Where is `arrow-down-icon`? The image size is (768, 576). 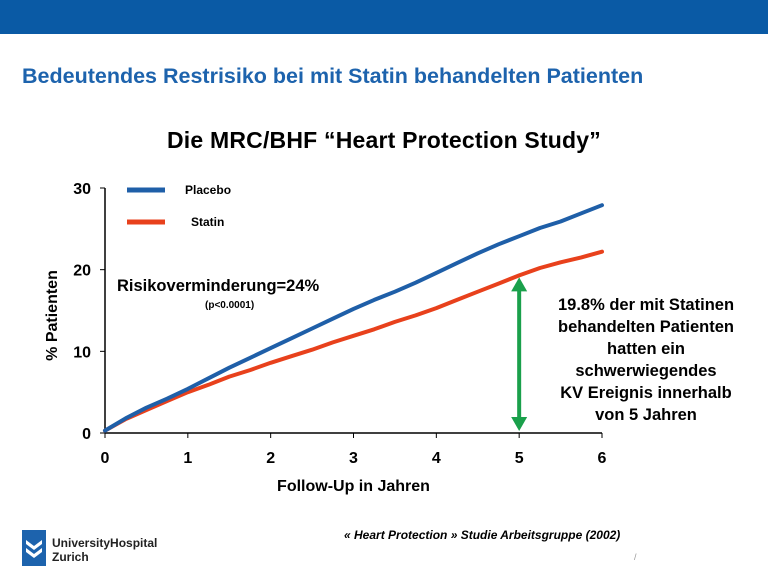
arrow-down-icon is located at coordinates (519, 424).